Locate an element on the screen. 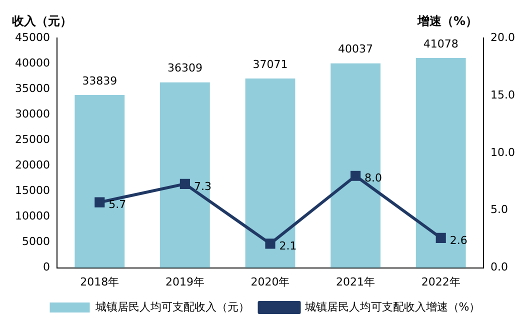 Image resolution: width=530 pixels, height=331 pixels. y-tick-label: 5000 is located at coordinates (36, 241).